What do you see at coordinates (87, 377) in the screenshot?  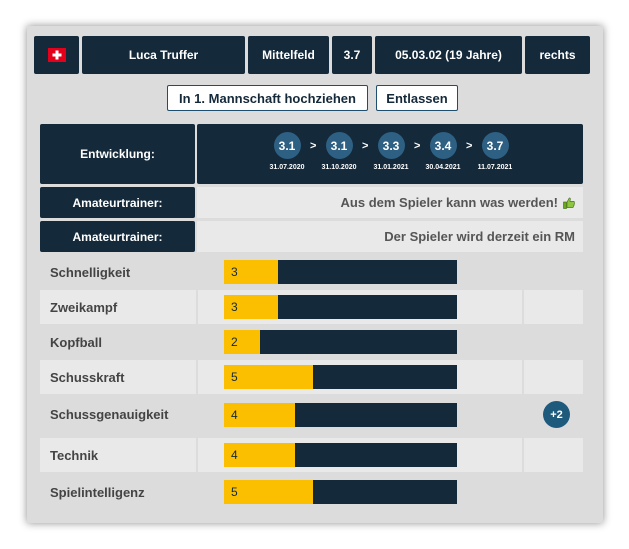 I see `attribute-name: Schusskraft` at bounding box center [87, 377].